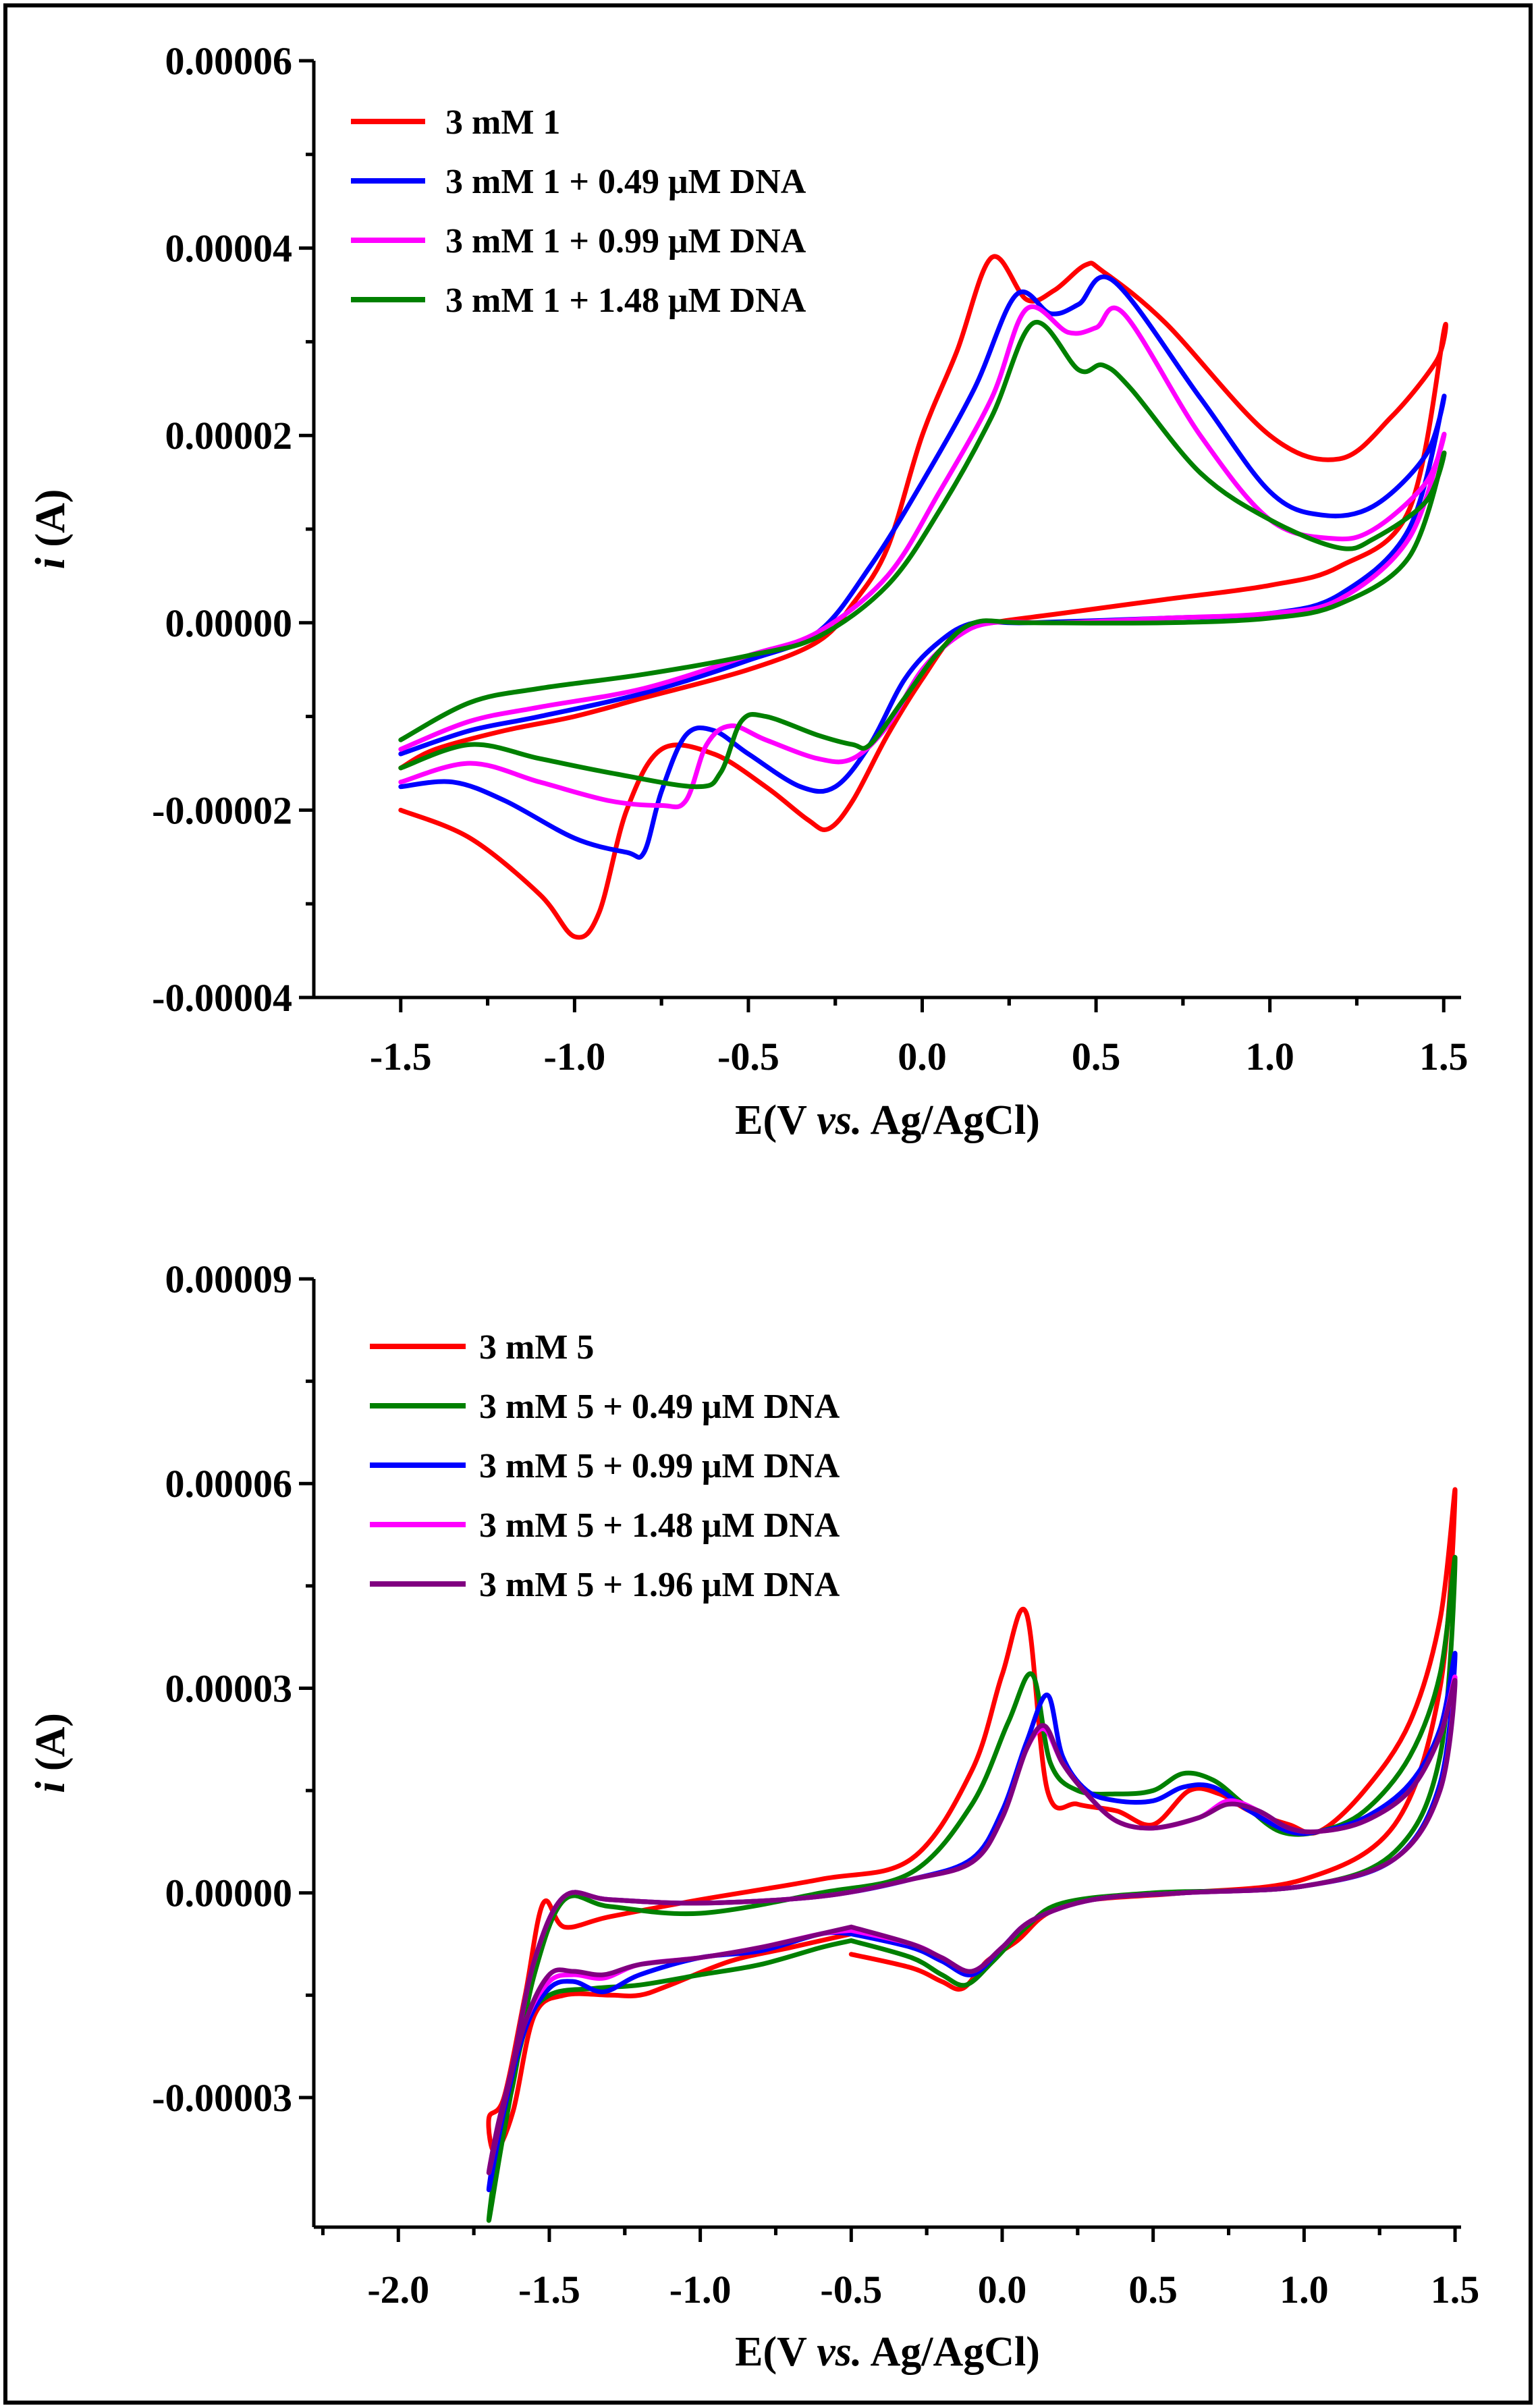 Image resolution: width=1536 pixels, height=2408 pixels. I want to click on y-tick-label: 0.00009, so click(229, 1279).